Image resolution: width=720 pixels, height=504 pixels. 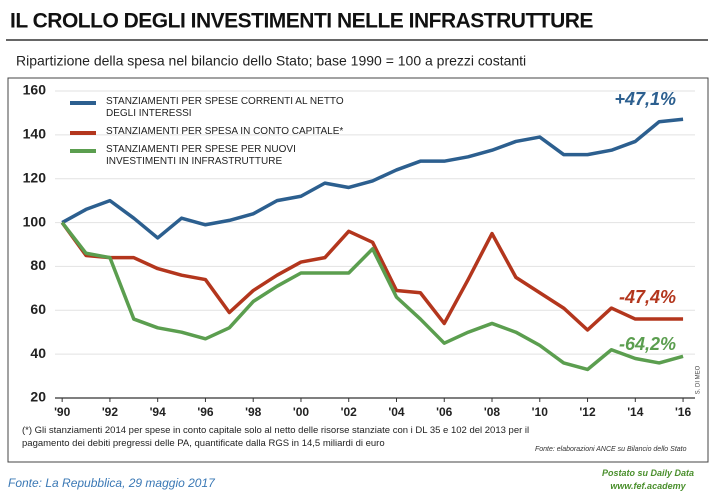 I want to click on y-tick-label: 100, so click(x=35, y=221).